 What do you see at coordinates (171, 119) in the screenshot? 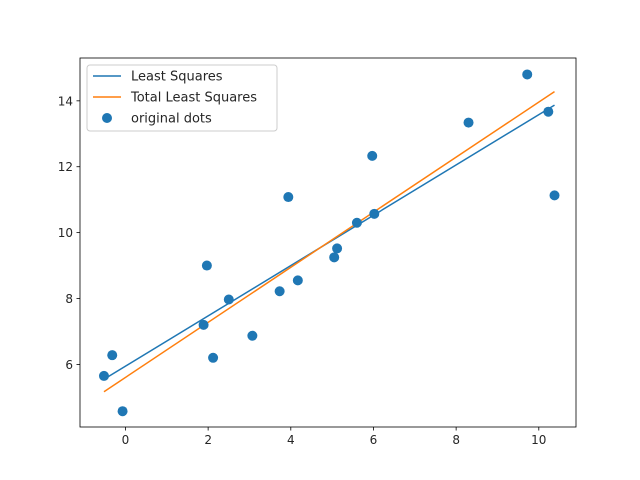
I see `legend-label-original-dots: original dots` at bounding box center [171, 119].